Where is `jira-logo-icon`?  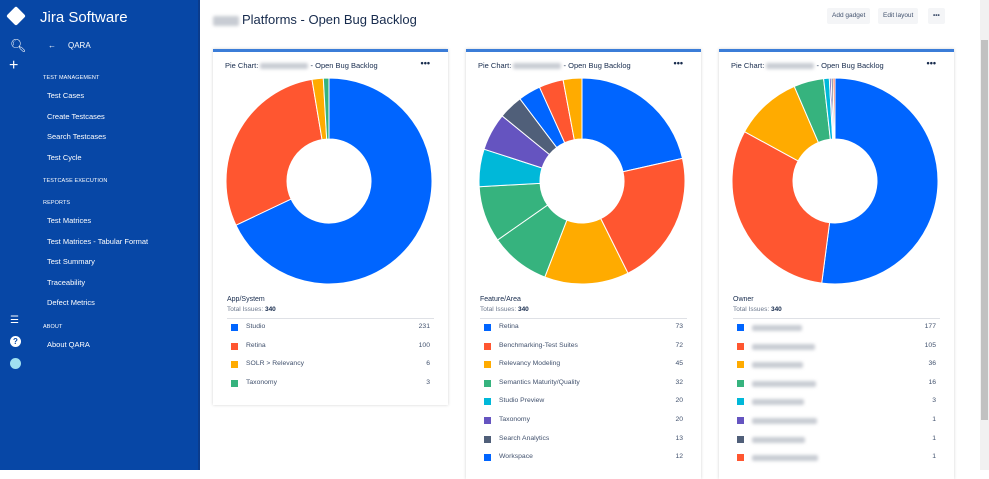
jira-logo-icon is located at coordinates (16, 16).